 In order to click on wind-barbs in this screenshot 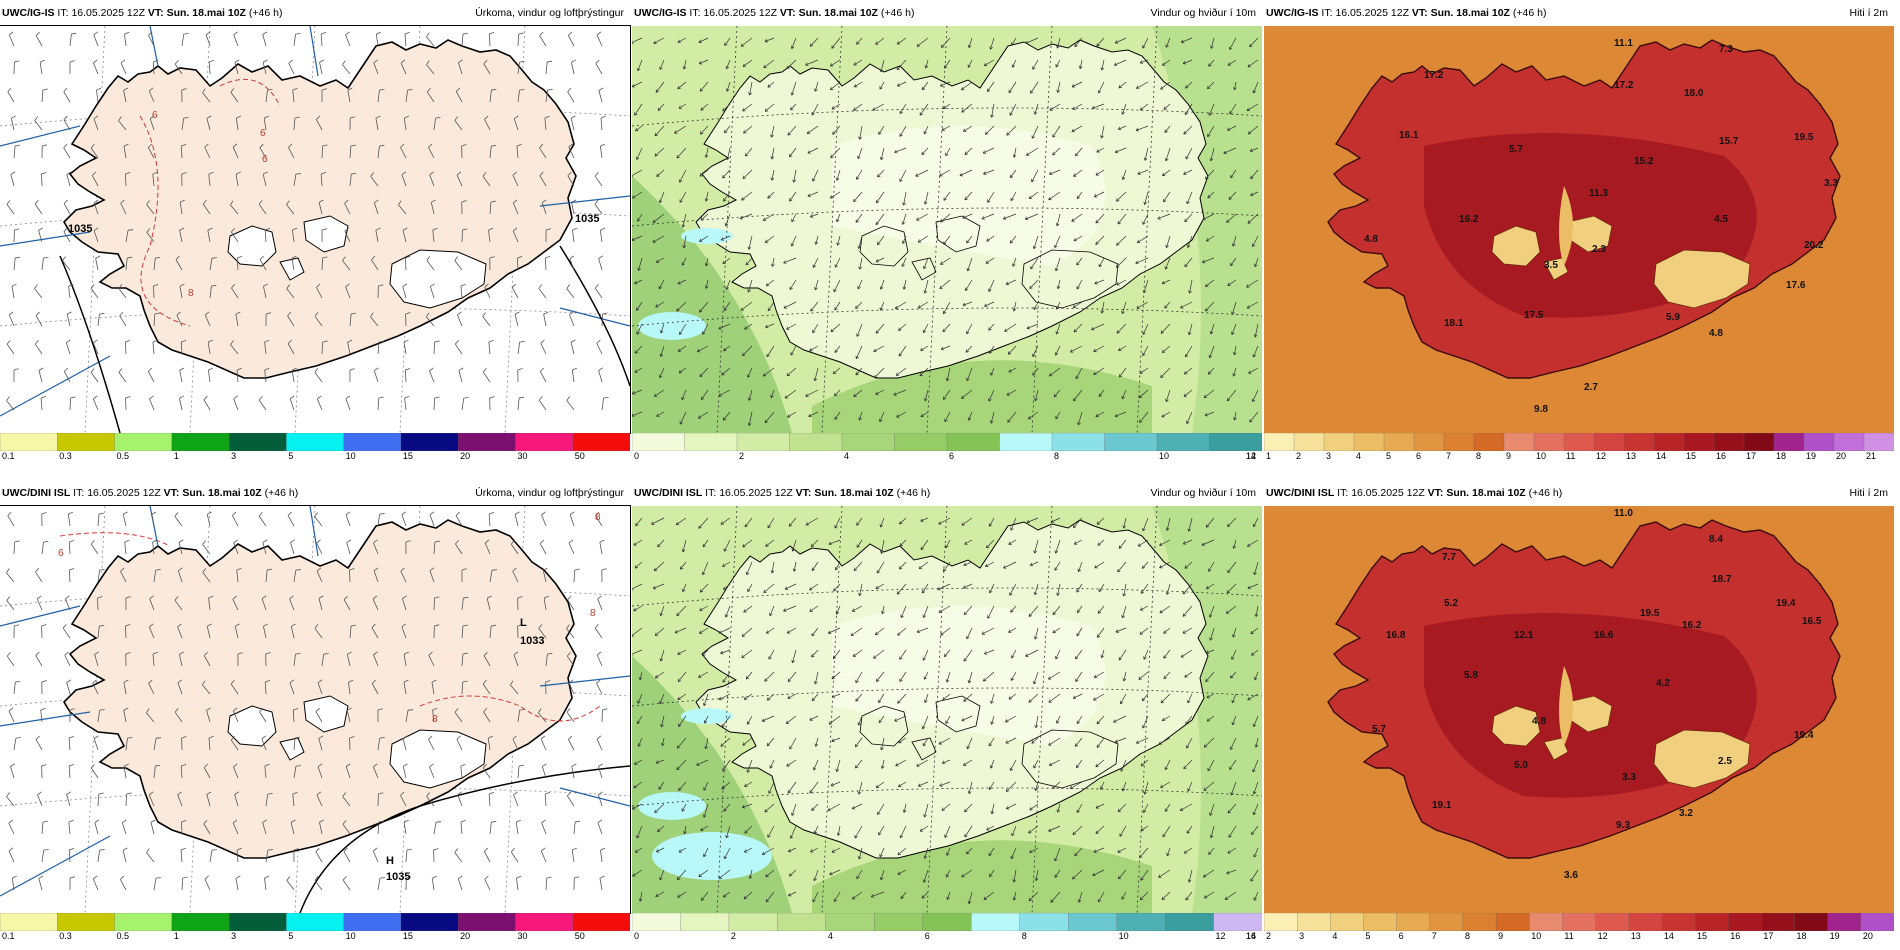, I will do `click(307, 701)`.